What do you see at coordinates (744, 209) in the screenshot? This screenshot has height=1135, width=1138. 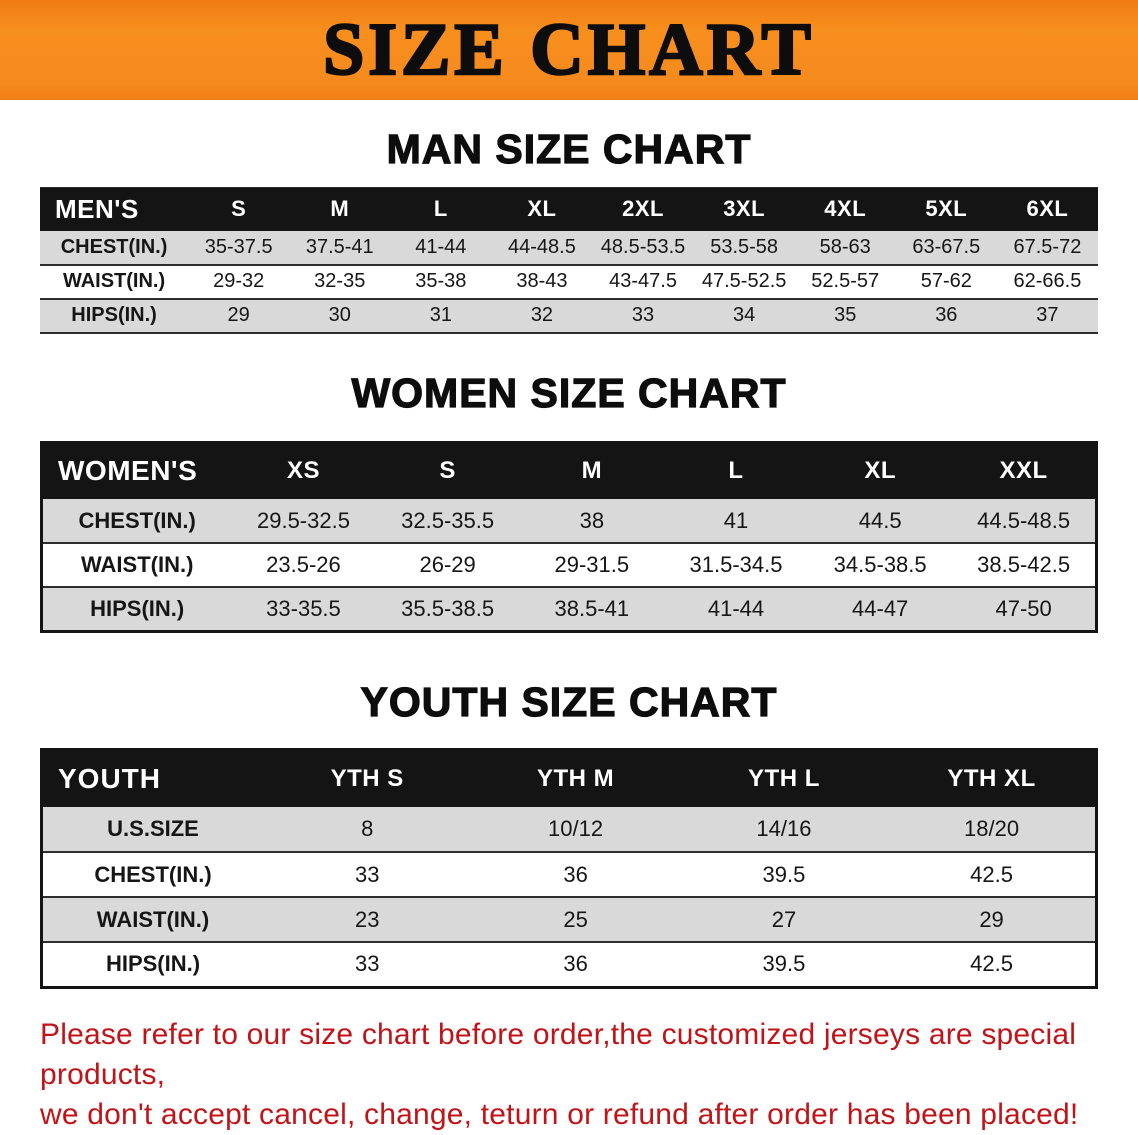 I see `column-header: 3XL` at bounding box center [744, 209].